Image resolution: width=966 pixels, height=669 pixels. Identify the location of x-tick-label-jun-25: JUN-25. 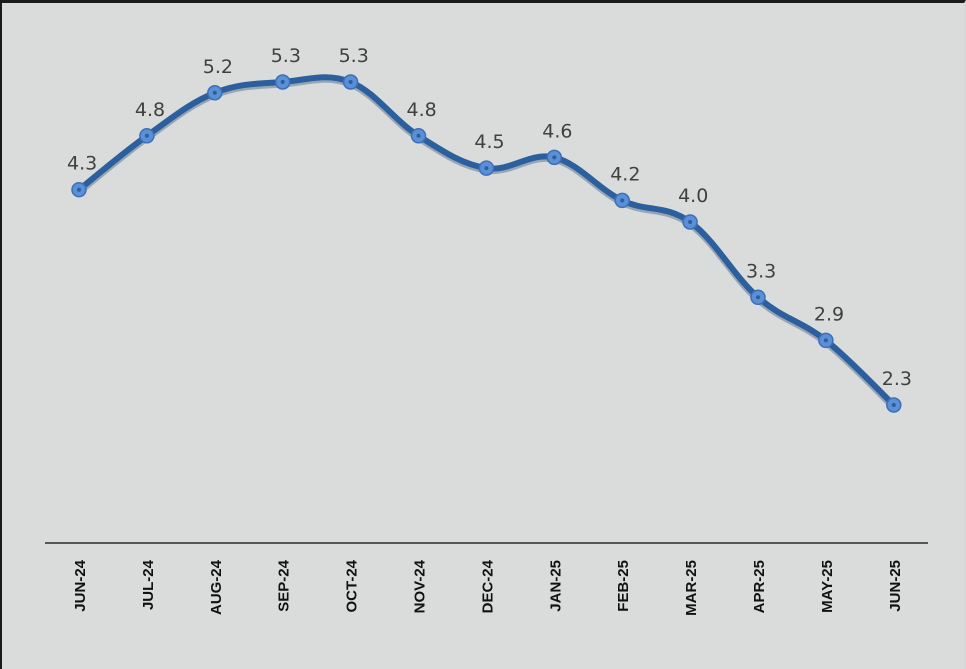
(895, 586).